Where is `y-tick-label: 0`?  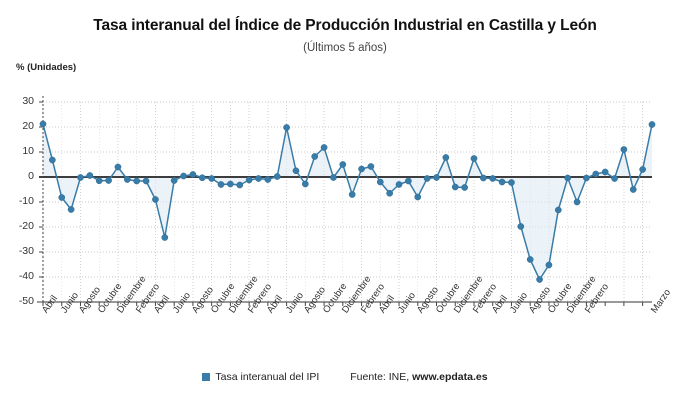
y-tick-label: 0 is located at coordinates (31, 176).